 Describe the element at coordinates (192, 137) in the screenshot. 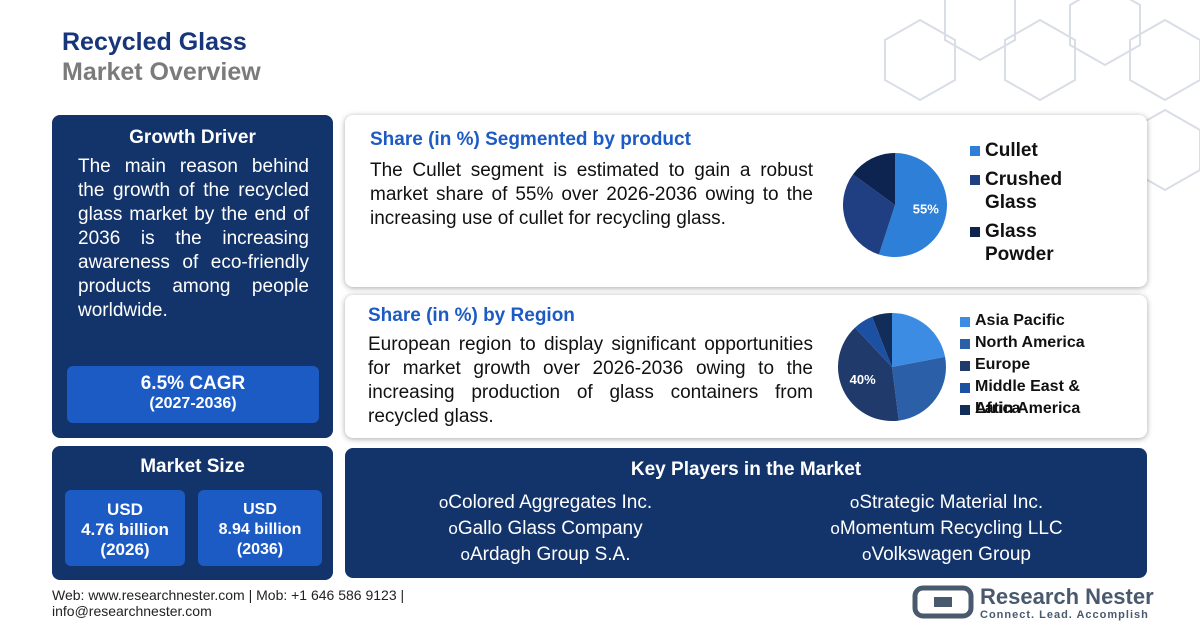

I see `heading: Growth Driver` at that location.